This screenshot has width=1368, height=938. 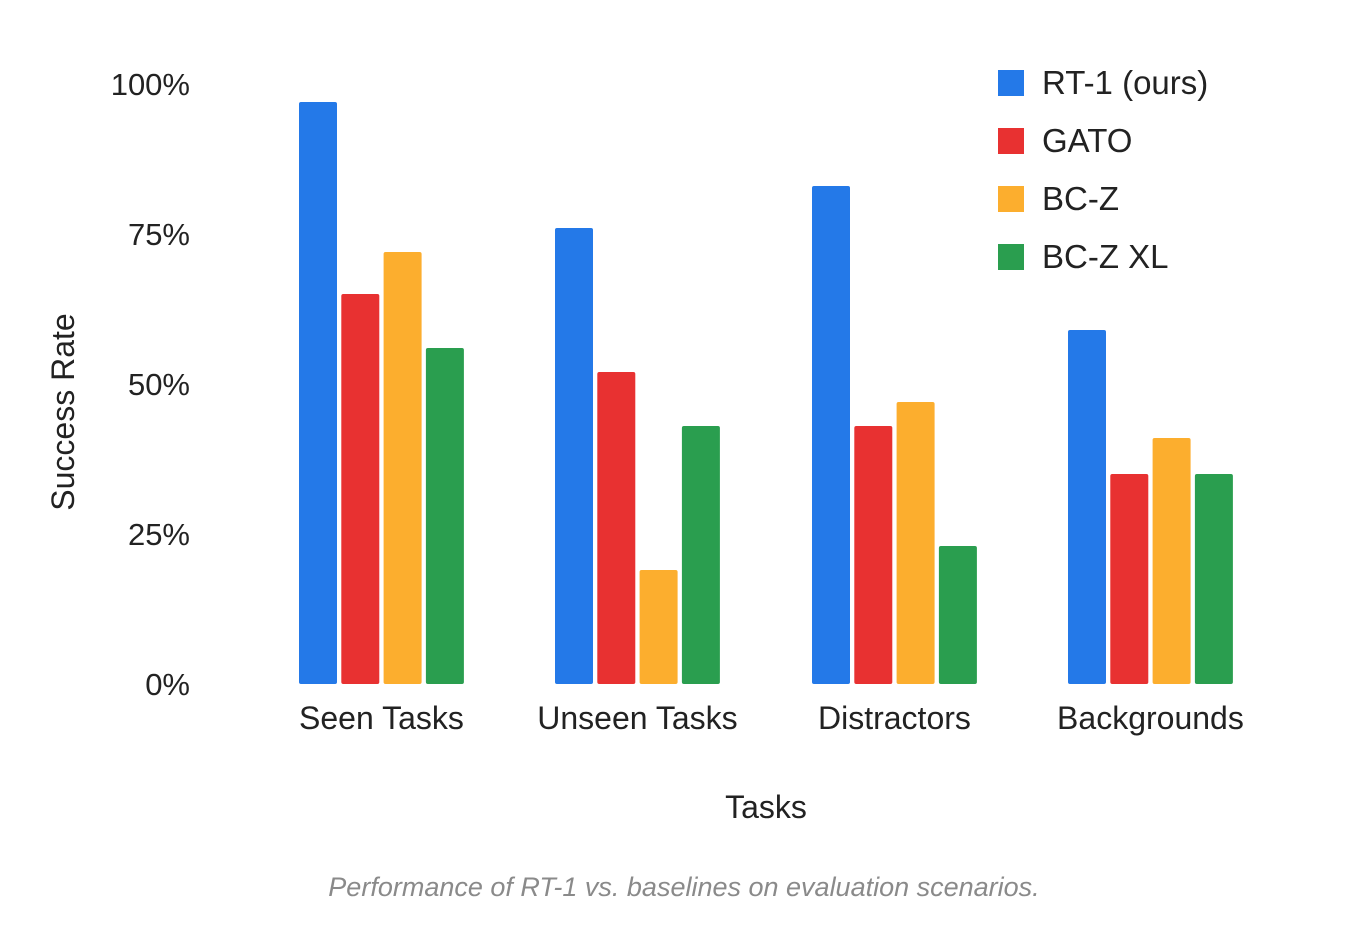 I want to click on y-tick-label: 75%, so click(x=159, y=234).